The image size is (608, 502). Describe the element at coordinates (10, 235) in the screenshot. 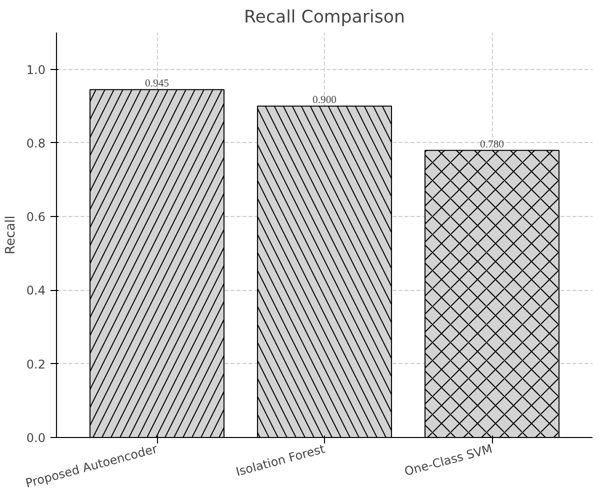

I see `y-axis-title: Recall` at that location.